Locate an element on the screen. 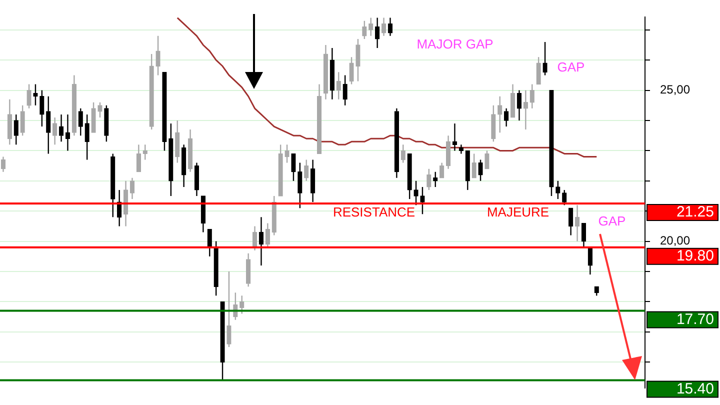 The width and height of the screenshot is (720, 405). y-tick-label: 25,00 is located at coordinates (675, 89).